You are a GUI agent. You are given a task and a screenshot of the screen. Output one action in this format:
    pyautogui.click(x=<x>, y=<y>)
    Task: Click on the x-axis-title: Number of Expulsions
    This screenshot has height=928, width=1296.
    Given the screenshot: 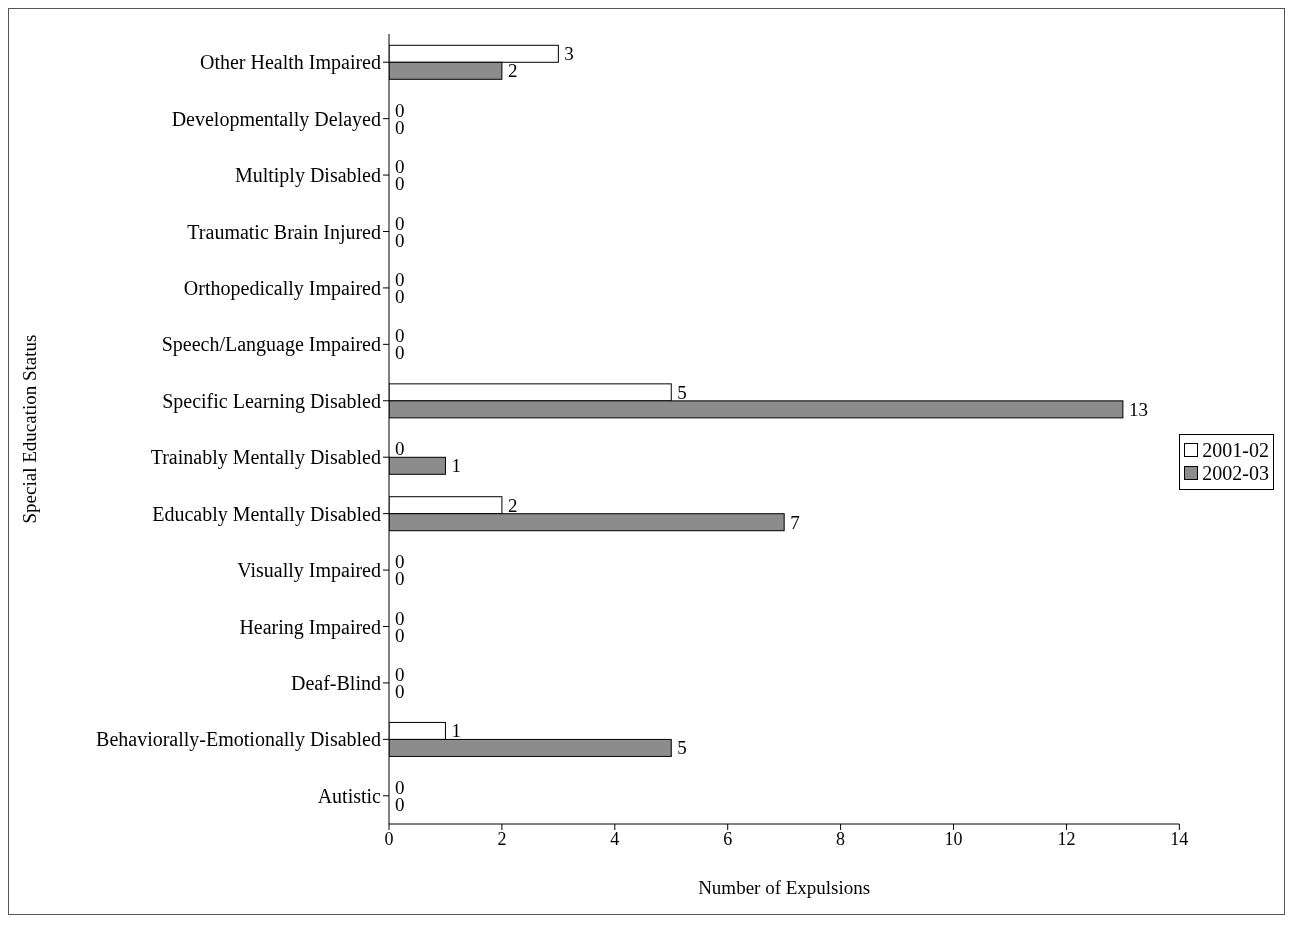 What is the action you would take?
    pyautogui.click(x=784, y=887)
    